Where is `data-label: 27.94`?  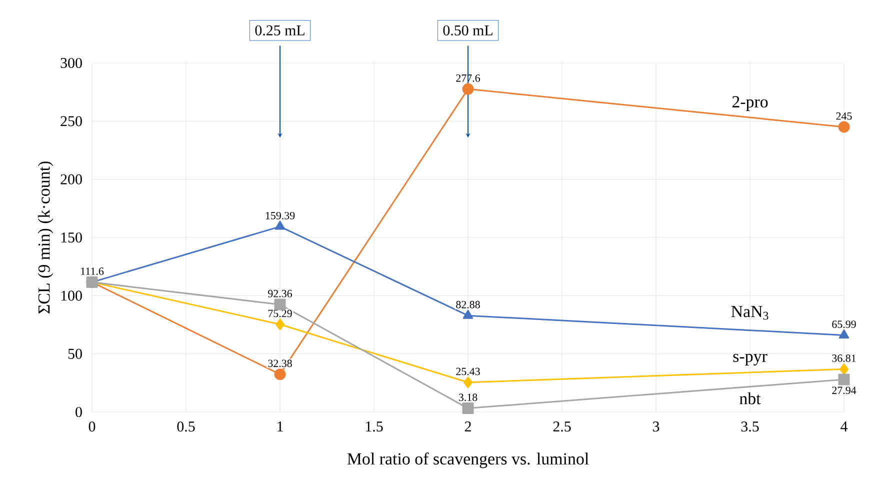
data-label: 27.94 is located at coordinates (844, 390).